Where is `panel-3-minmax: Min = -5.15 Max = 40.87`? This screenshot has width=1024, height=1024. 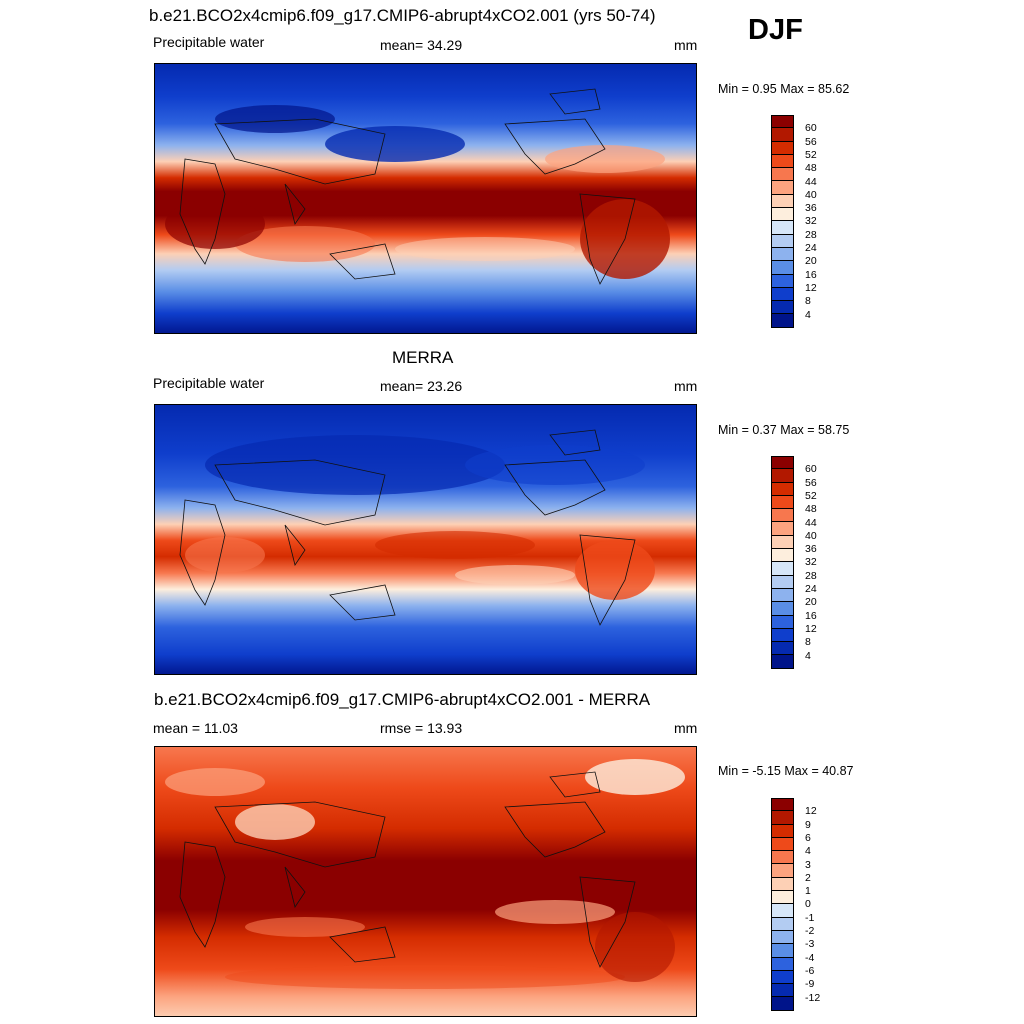 panel-3-minmax: Min = -5.15 Max = 40.87 is located at coordinates (786, 771).